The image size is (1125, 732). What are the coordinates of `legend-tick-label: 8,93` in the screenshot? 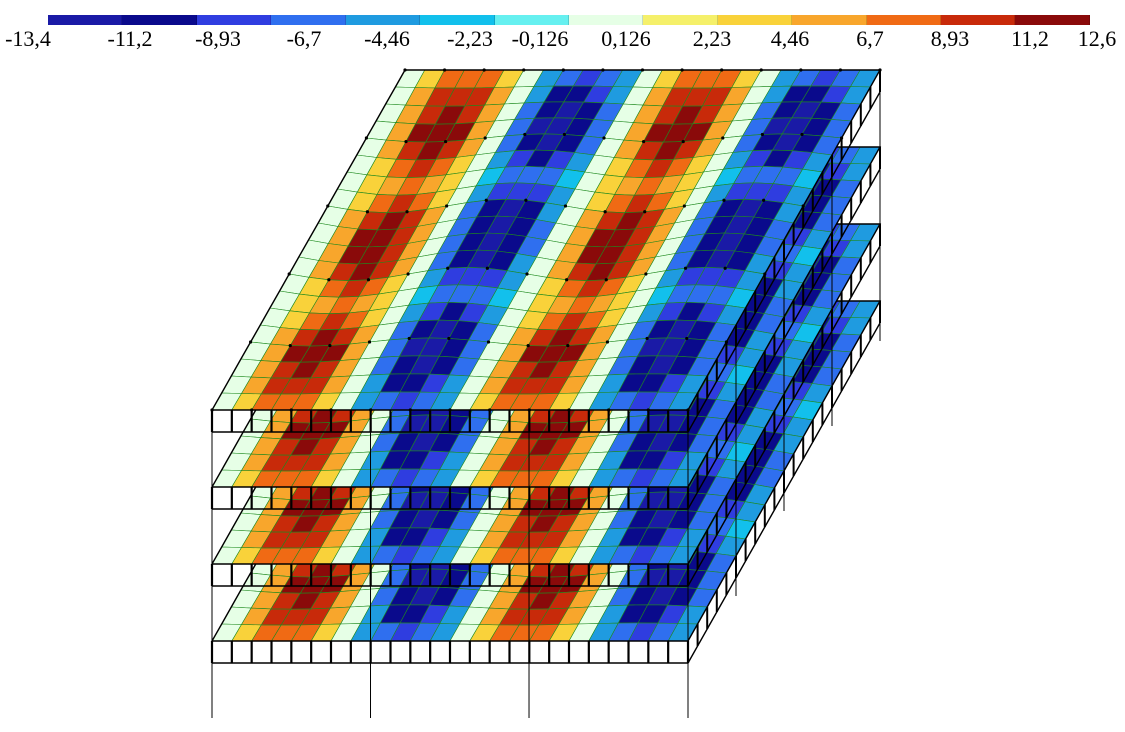 It's located at (950, 38).